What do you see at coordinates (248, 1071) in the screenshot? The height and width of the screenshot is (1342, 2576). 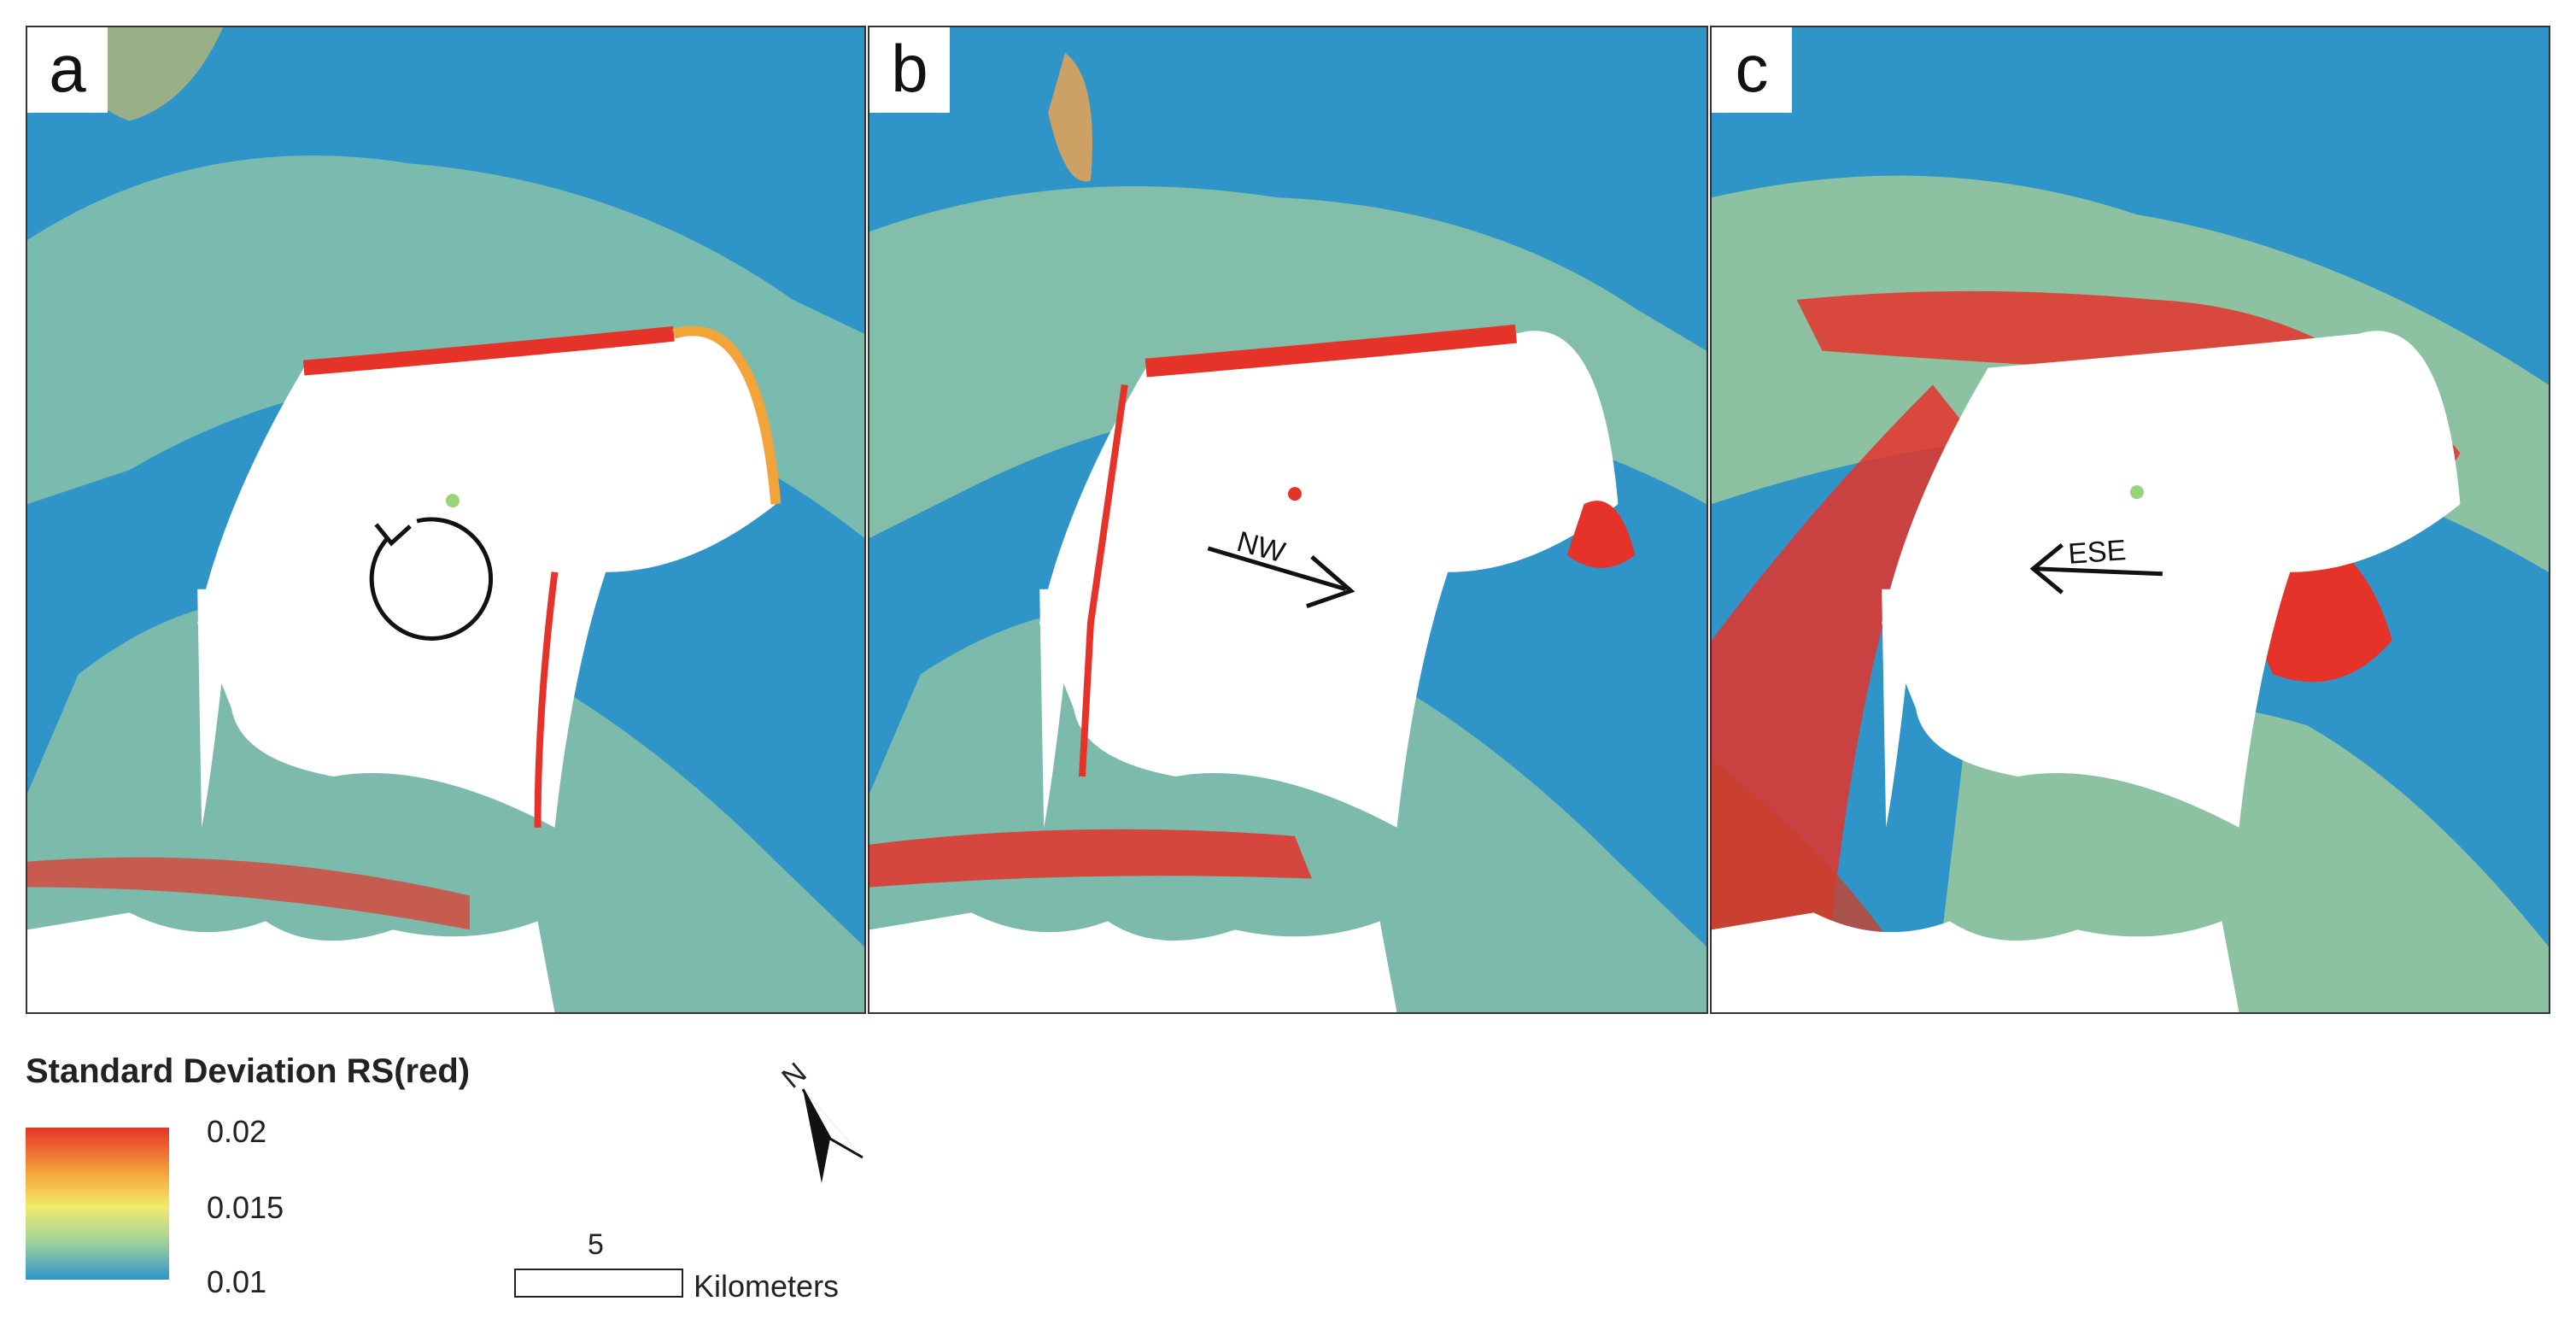 I see `legend-title: Standard Deviation RS(red)` at bounding box center [248, 1071].